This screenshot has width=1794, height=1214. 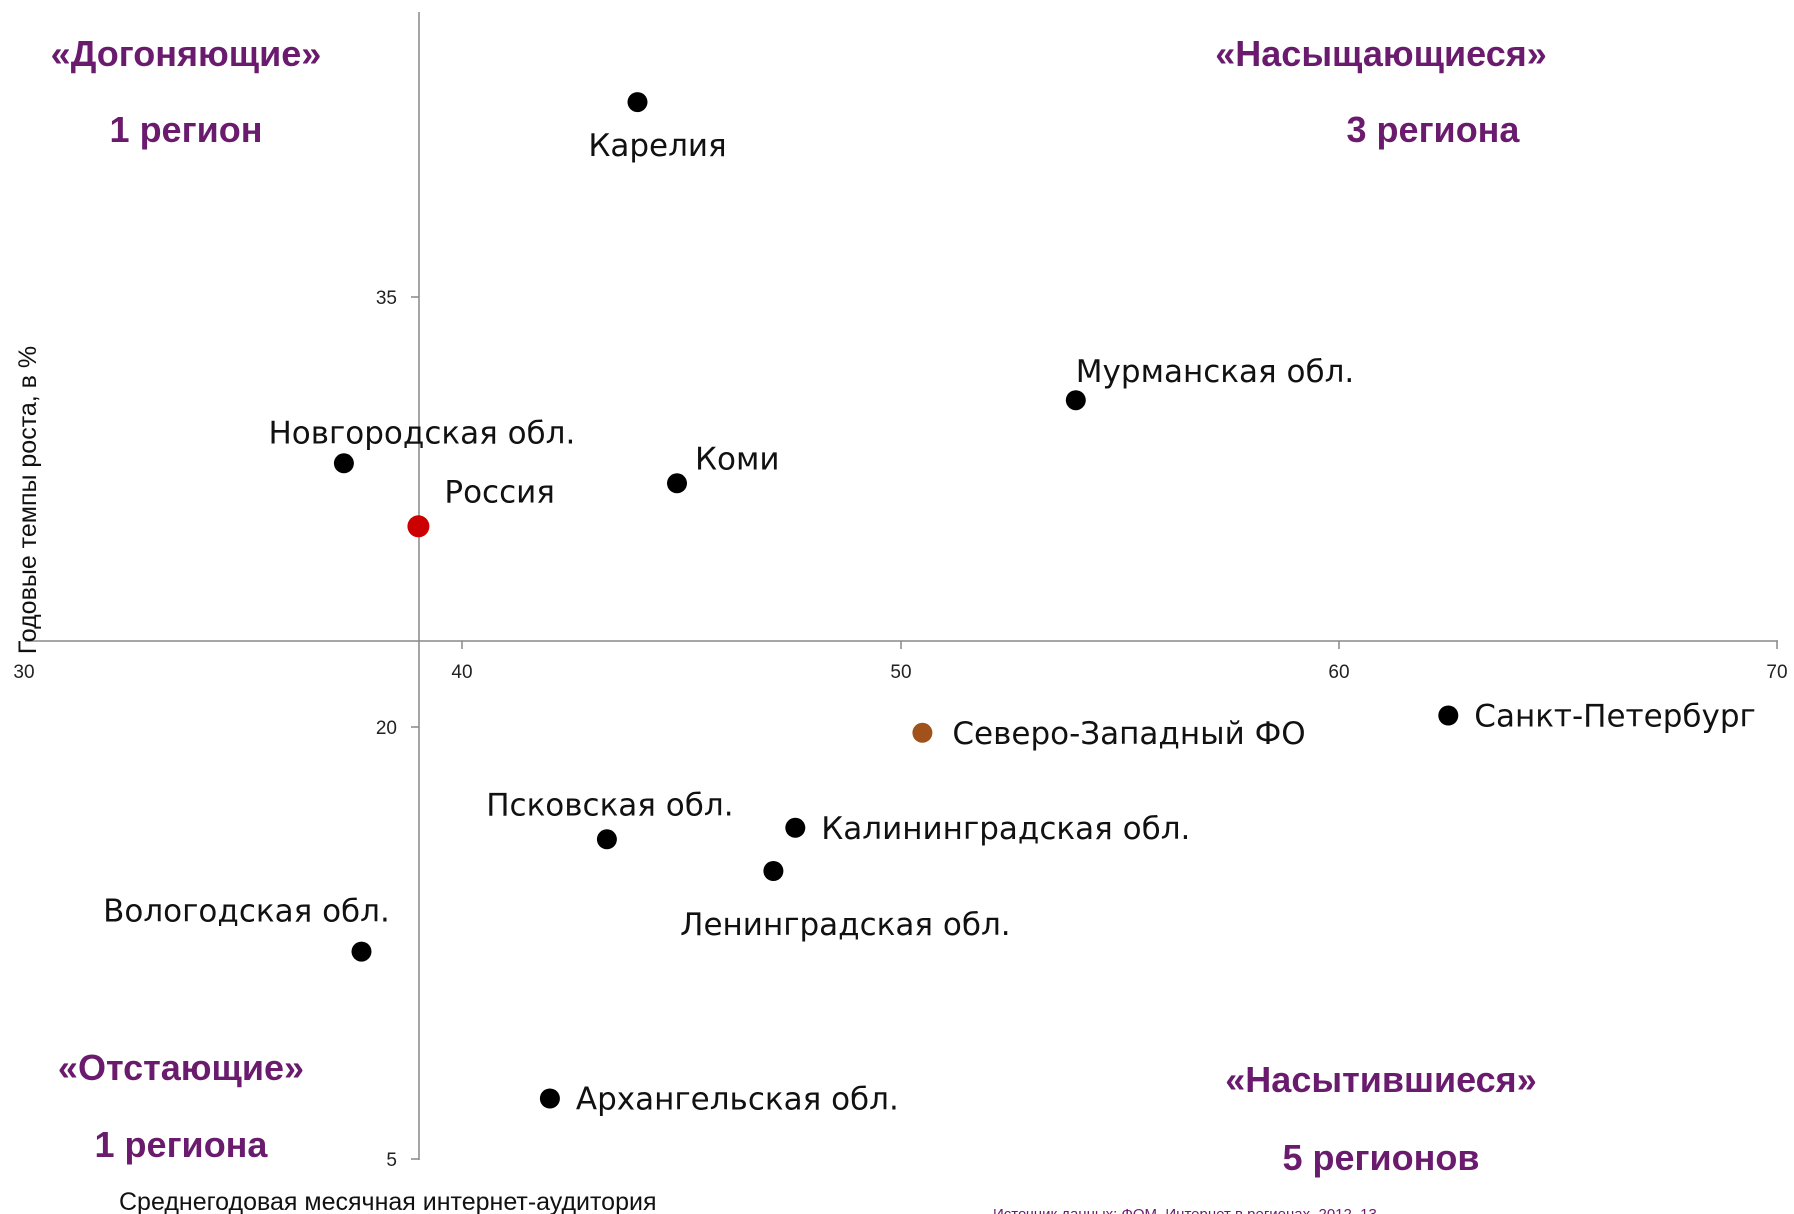 What do you see at coordinates (186, 53) in the screenshot?
I see `quadrant-title-catching-up: «Догоняющие»` at bounding box center [186, 53].